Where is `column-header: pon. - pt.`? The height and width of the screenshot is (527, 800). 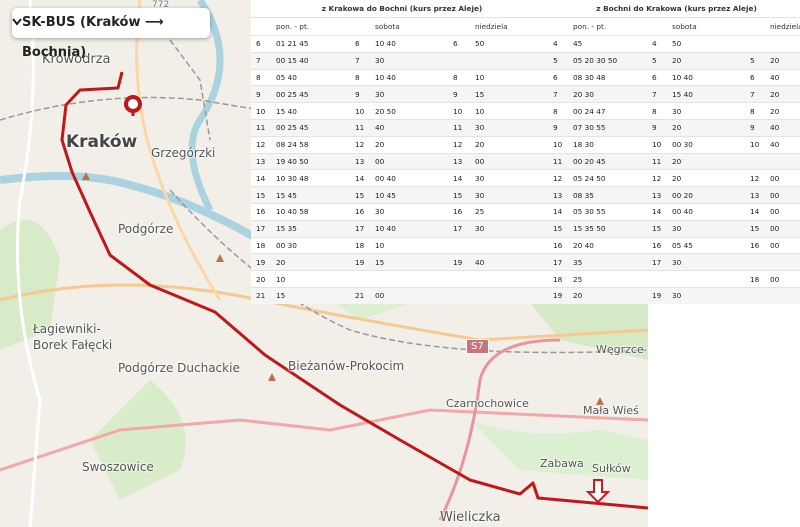
column-header: pon. - pt. is located at coordinates (310, 26).